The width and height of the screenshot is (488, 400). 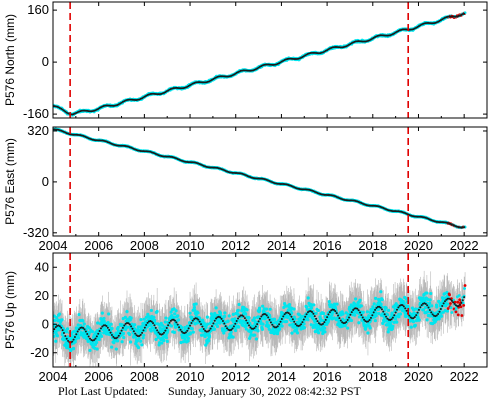 I want to click on y-tick-label: 0, so click(x=45, y=61).